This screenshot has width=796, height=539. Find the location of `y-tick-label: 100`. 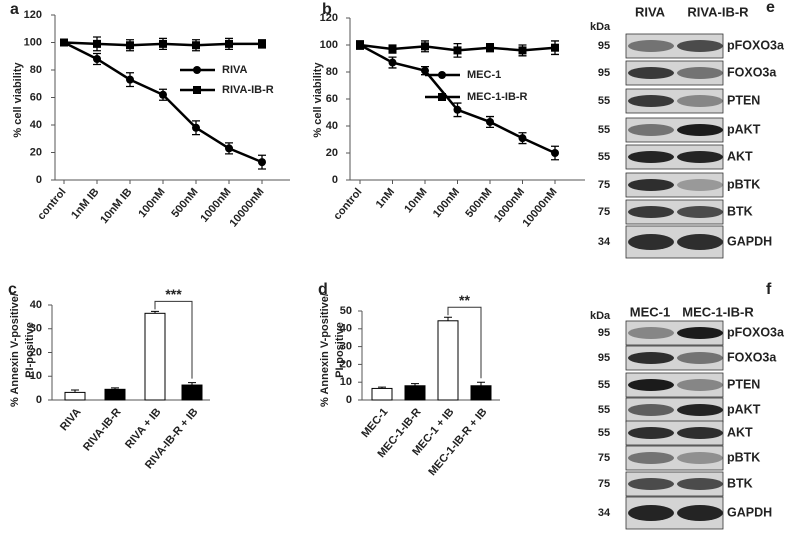

y-tick-label: 100 is located at coordinates (329, 45).